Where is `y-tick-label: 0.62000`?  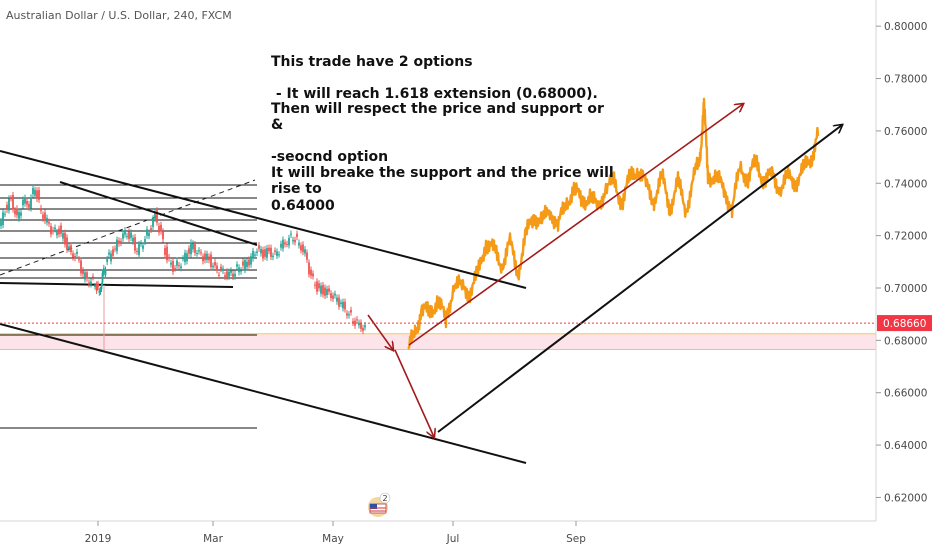 y-tick-label: 0.62000 is located at coordinates (905, 498).